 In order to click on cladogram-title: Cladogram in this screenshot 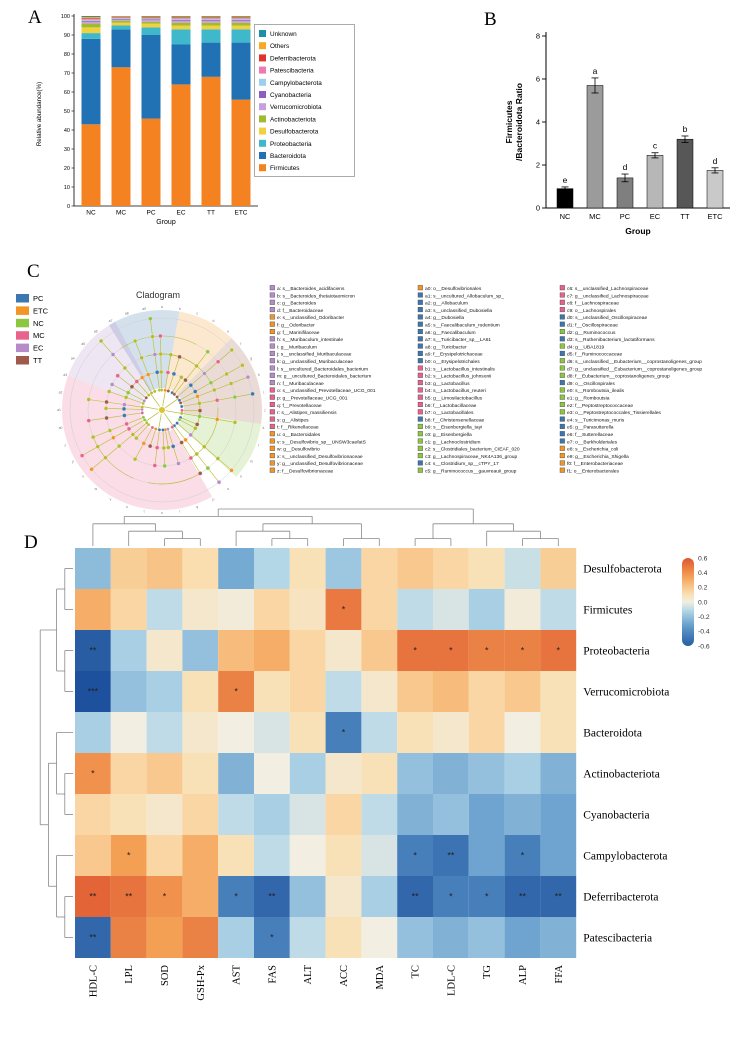, I will do `click(158, 295)`.